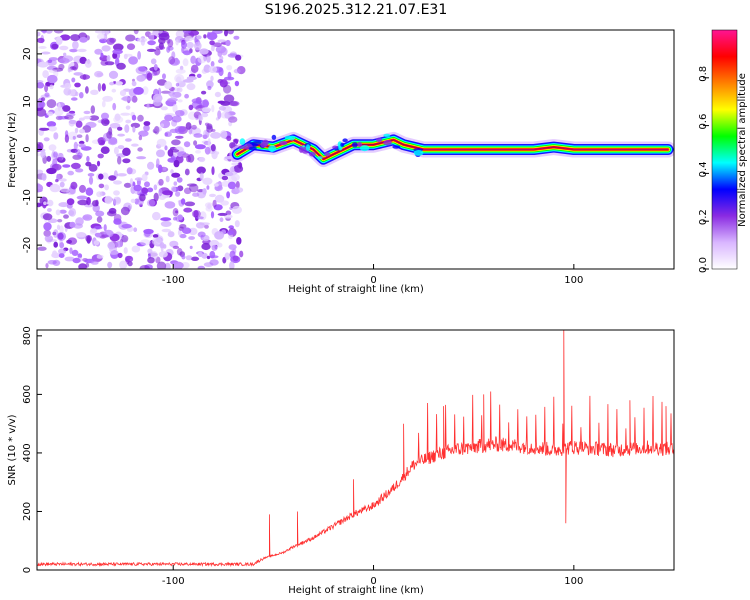 The height and width of the screenshot is (600, 750). Describe the element at coordinates (573, 581) in the screenshot. I see `x-tick-label: 100` at that location.